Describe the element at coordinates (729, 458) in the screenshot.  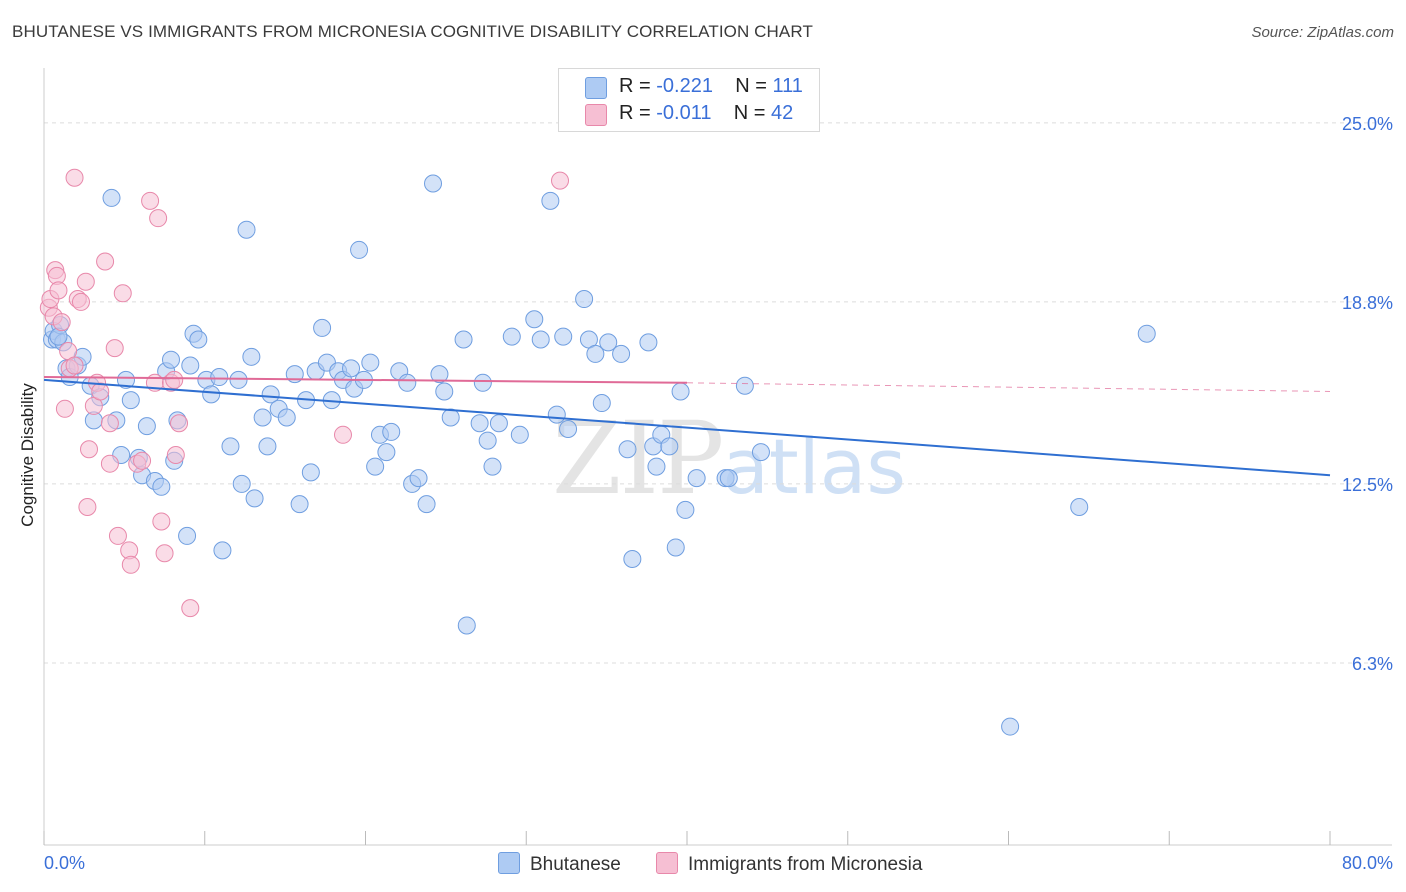
I see `watermark: ZIPatlas` at that location.